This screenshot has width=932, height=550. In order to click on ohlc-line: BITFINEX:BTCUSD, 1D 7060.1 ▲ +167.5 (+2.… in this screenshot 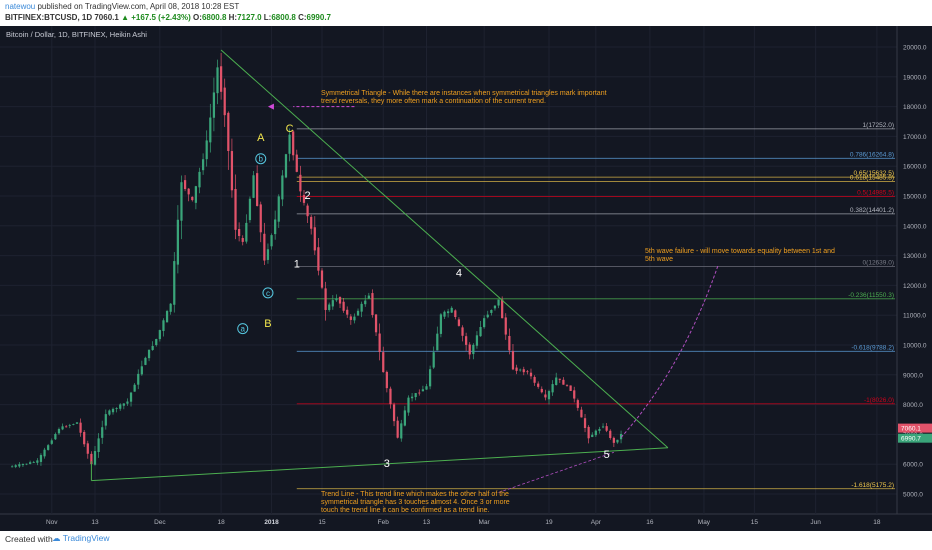, I will do `click(168, 17)`.